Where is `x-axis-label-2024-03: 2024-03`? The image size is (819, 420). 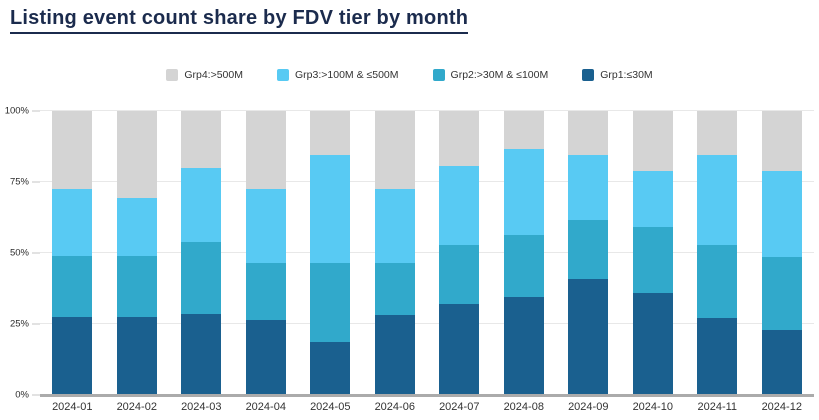 x-axis-label-2024-03: 2024-03 is located at coordinates (201, 407).